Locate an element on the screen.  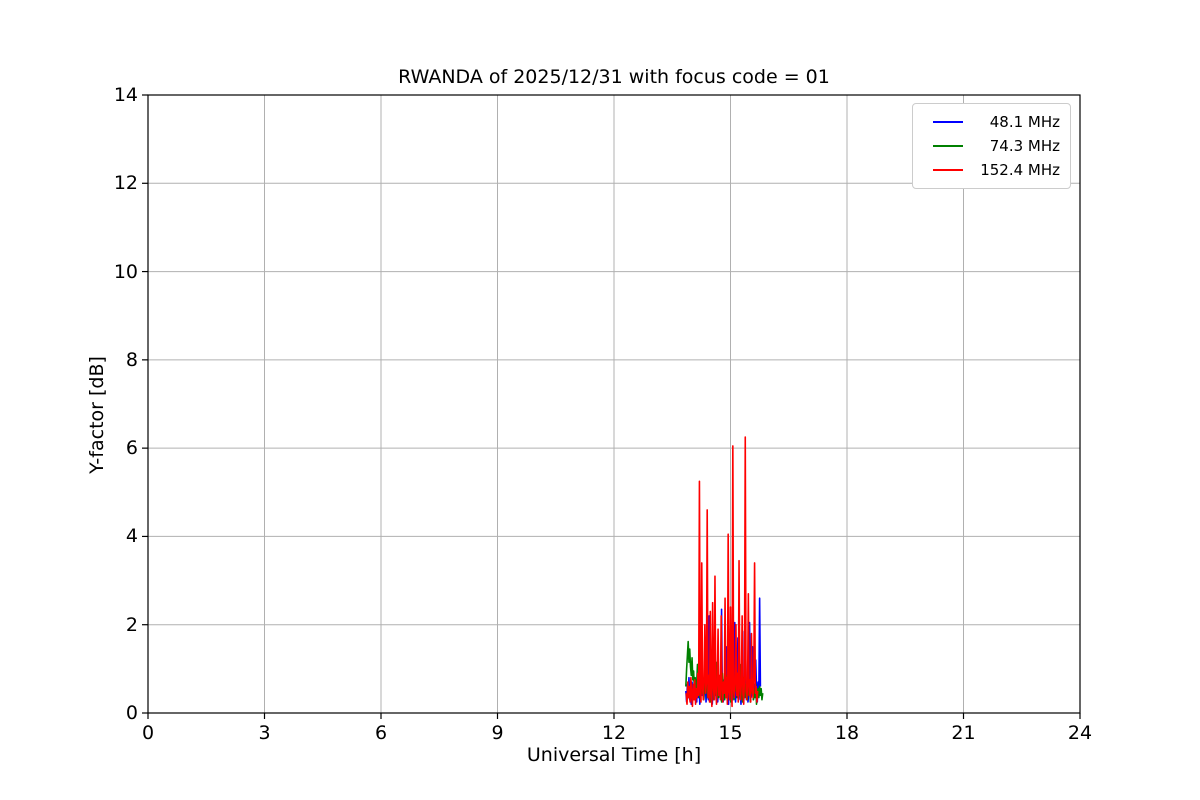
x-tick-label: 15 is located at coordinates (730, 733).